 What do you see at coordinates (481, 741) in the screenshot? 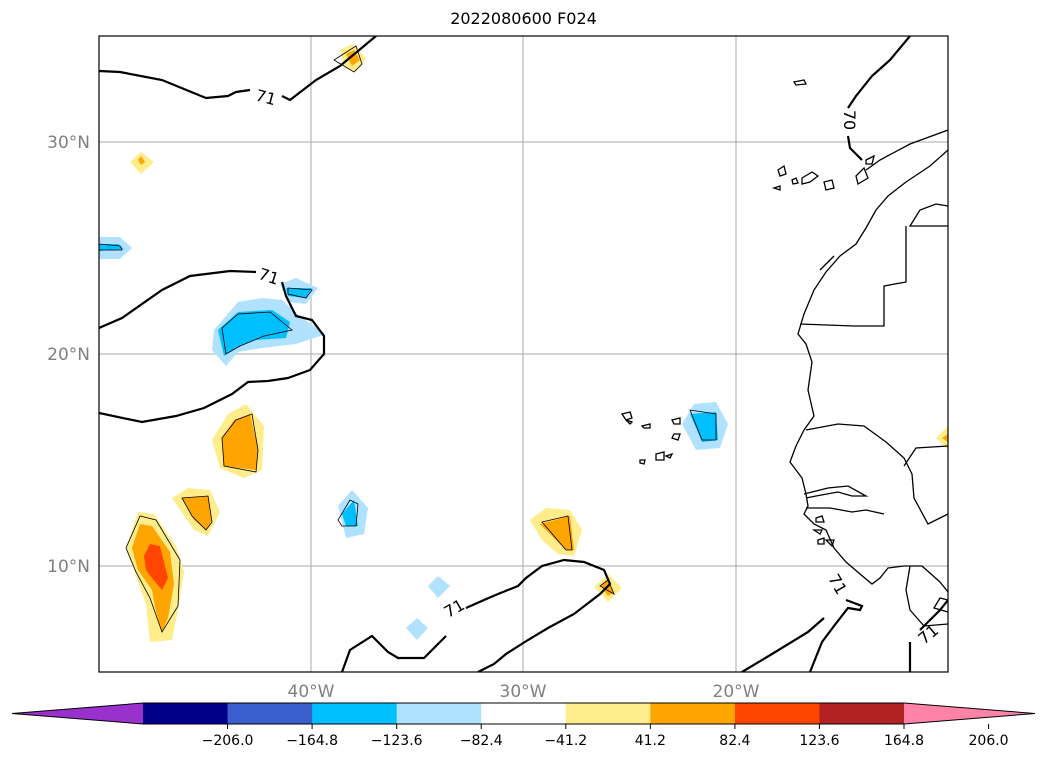
I see `colorbar-label: −82.4` at bounding box center [481, 741].